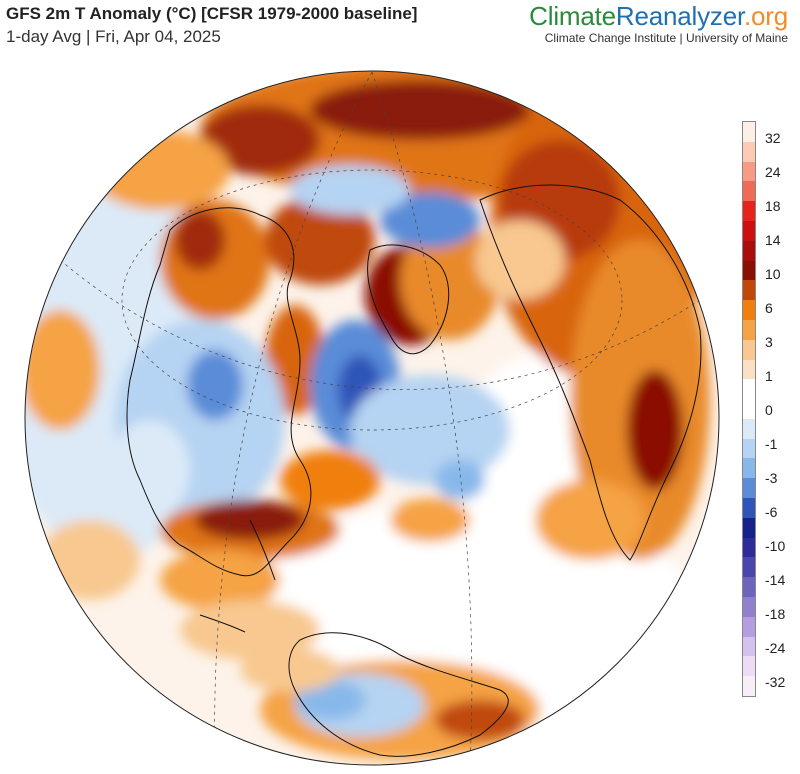 This screenshot has height=774, width=800. What do you see at coordinates (769, 376) in the screenshot?
I see `colorbar-tick-label: 1` at bounding box center [769, 376].